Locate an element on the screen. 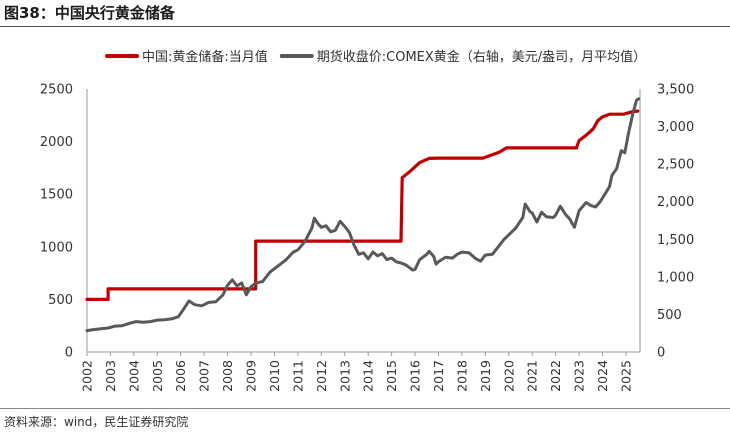 The image size is (730, 435). y-left-tick-label: 0 is located at coordinates (69, 353).